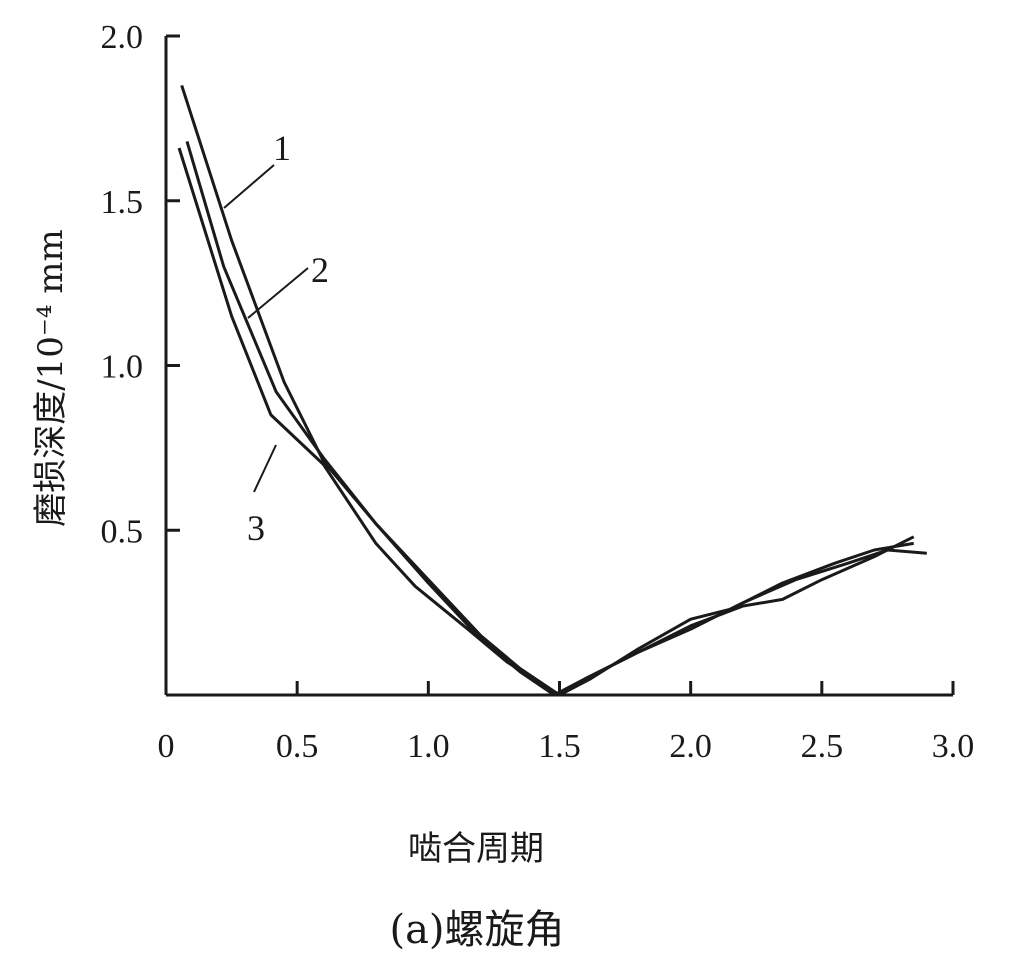  What do you see at coordinates (265, 468) in the screenshot?
I see `series-3-leader-line` at bounding box center [265, 468].